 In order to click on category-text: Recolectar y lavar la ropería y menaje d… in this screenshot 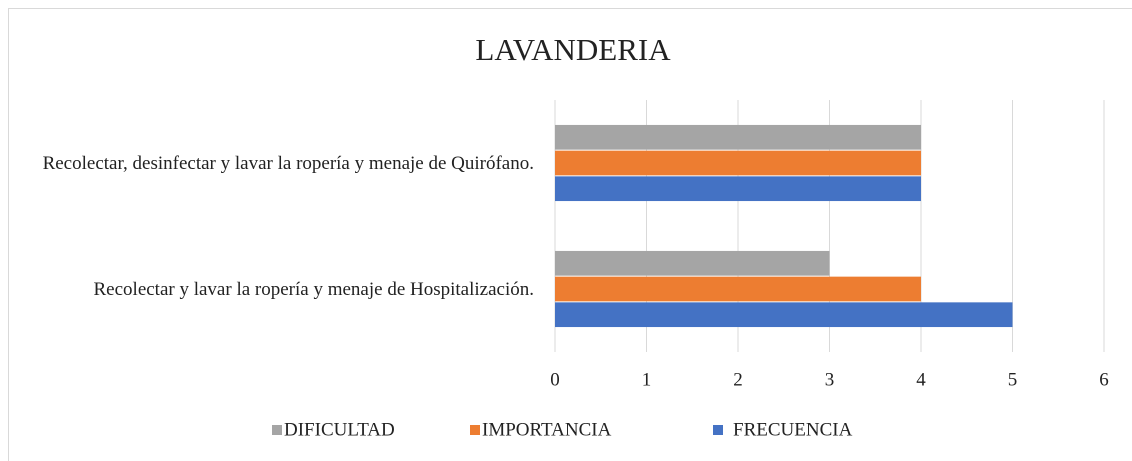, I will do `click(314, 289)`.